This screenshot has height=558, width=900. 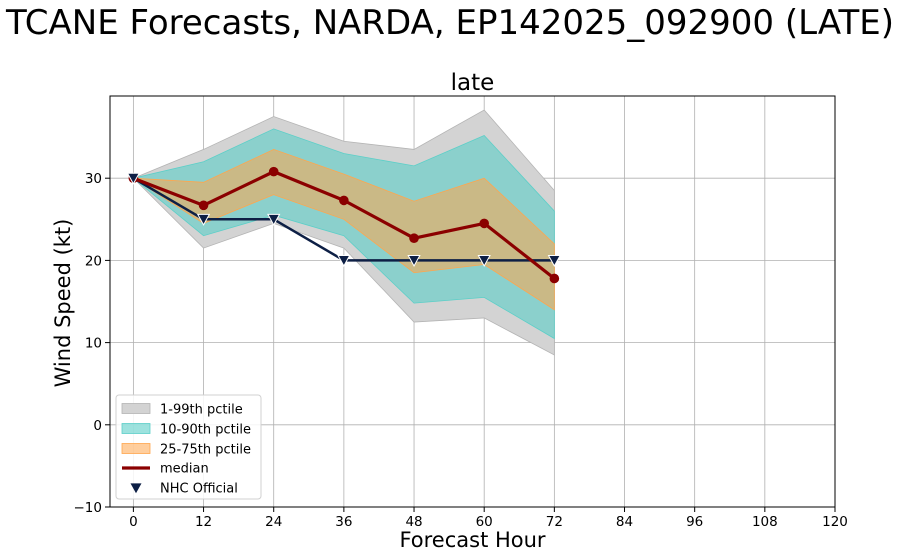 I want to click on x-tick-label: 24, so click(x=273, y=522).